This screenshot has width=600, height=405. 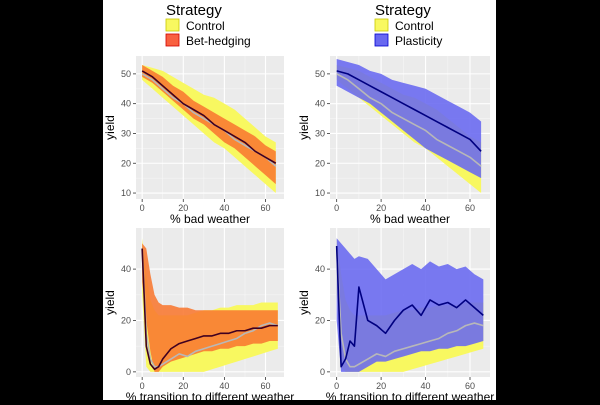 I want to click on legend-swatch-plasticity, so click(x=381, y=40).